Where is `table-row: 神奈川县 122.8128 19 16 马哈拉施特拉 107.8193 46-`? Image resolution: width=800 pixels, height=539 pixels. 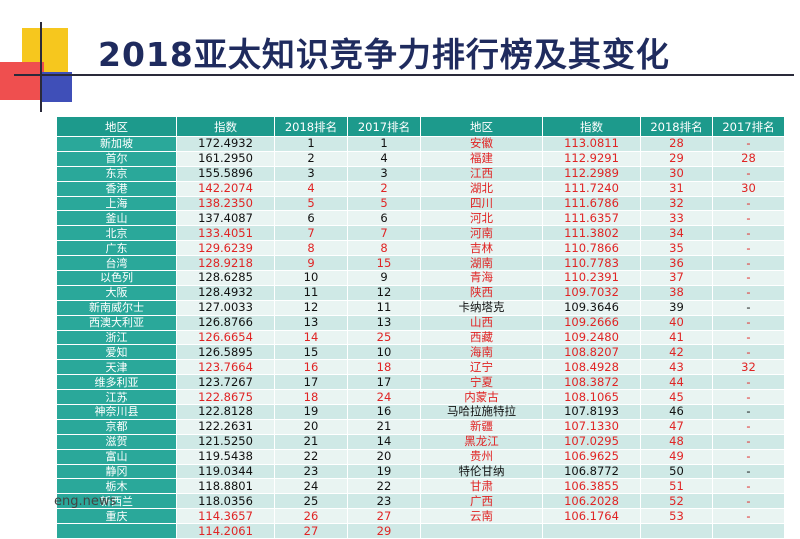
table-row: 神奈川县 122.8128 19 16 马哈拉施特拉 107.8193 46- is located at coordinates (420, 412).